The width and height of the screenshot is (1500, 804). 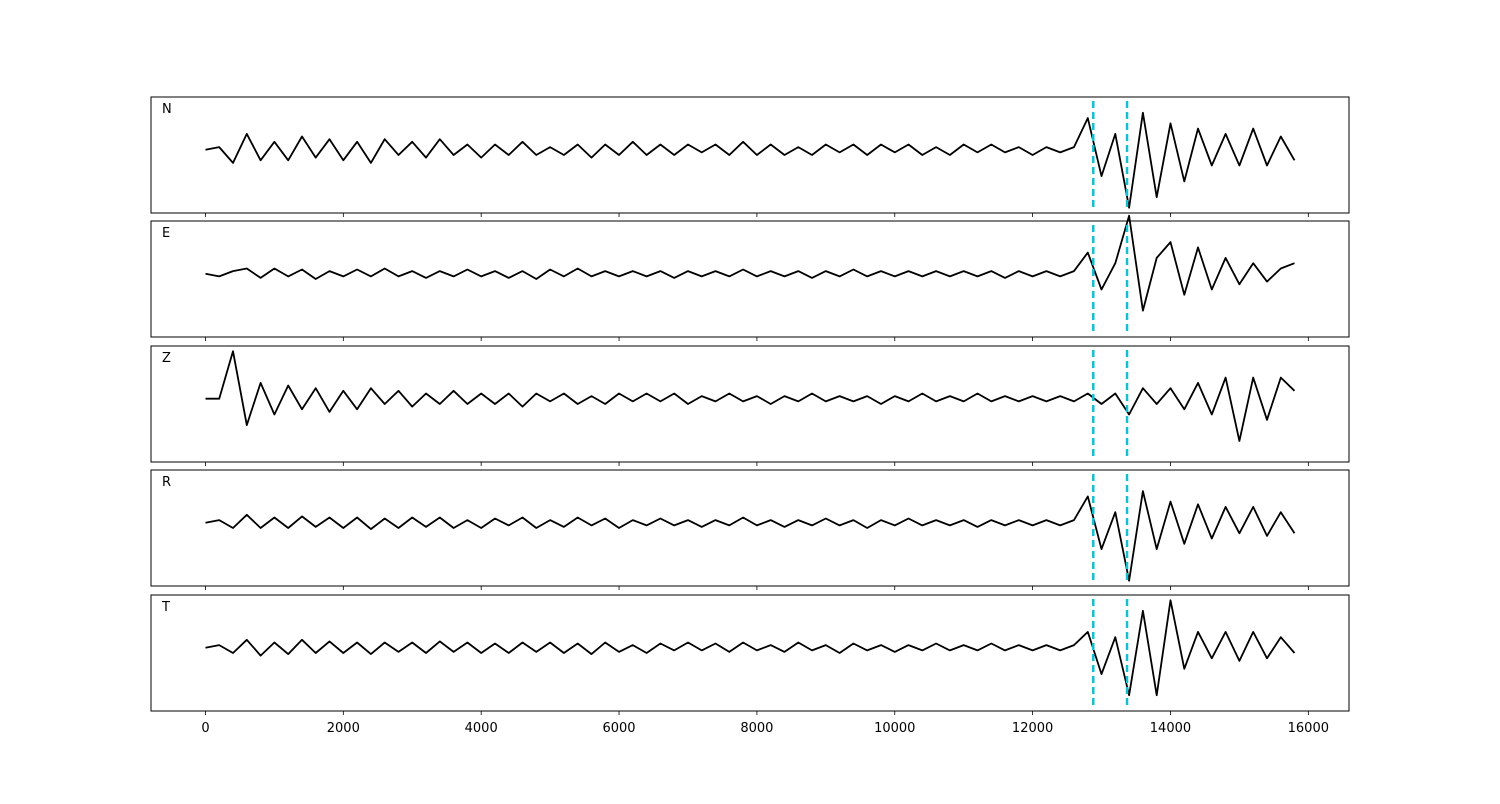 What do you see at coordinates (343, 728) in the screenshot?
I see `x-tick-label: 2000` at bounding box center [343, 728].